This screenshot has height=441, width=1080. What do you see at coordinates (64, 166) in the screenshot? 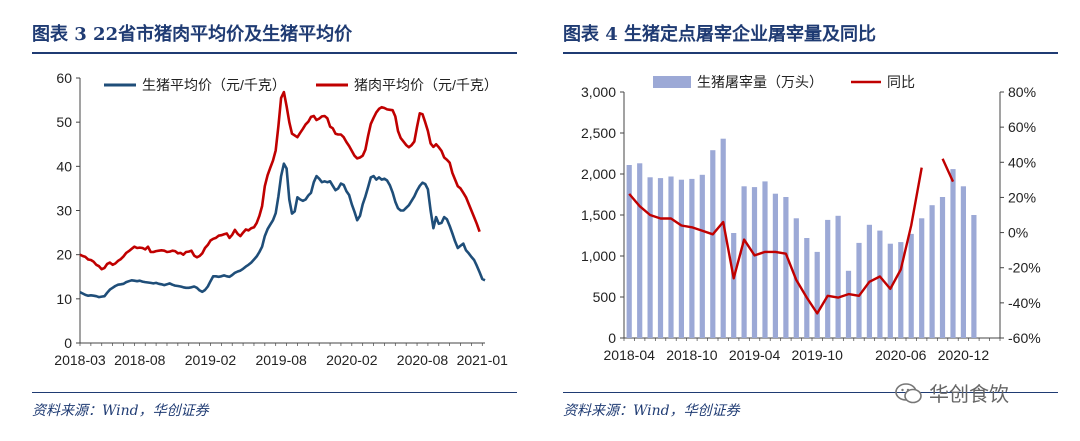
I see `y-tick-label: 40` at bounding box center [64, 166].